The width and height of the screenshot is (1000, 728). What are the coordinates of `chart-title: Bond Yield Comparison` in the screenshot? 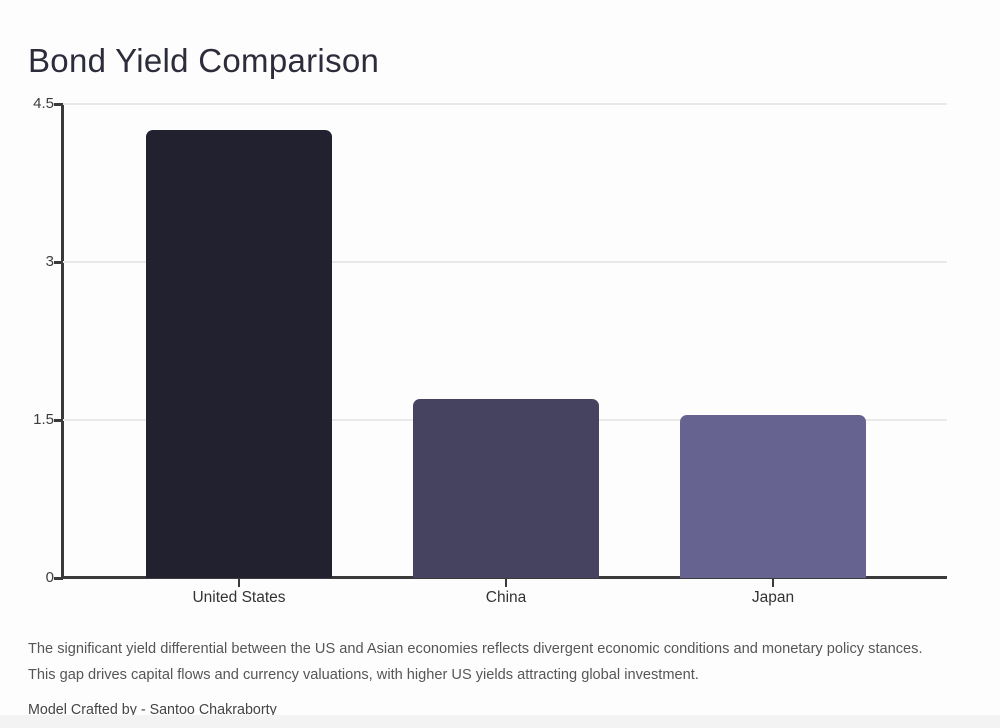 It's located at (204, 61).